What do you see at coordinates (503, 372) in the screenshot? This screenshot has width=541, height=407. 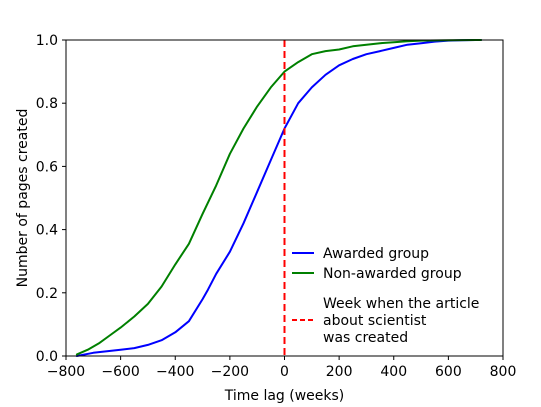 I see `x-tick-label: 800` at bounding box center [503, 372].